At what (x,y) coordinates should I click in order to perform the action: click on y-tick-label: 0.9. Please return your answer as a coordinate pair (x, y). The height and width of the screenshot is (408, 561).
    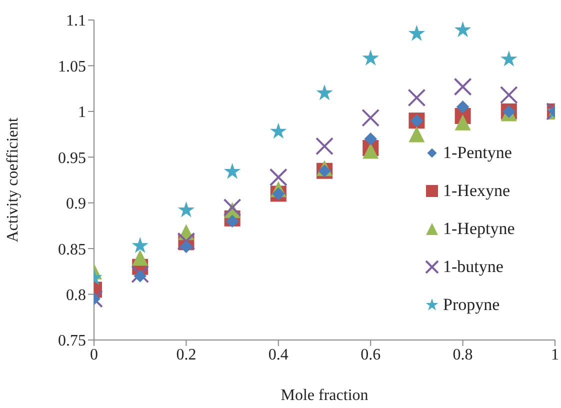
    Looking at the image, I should click on (76, 204).